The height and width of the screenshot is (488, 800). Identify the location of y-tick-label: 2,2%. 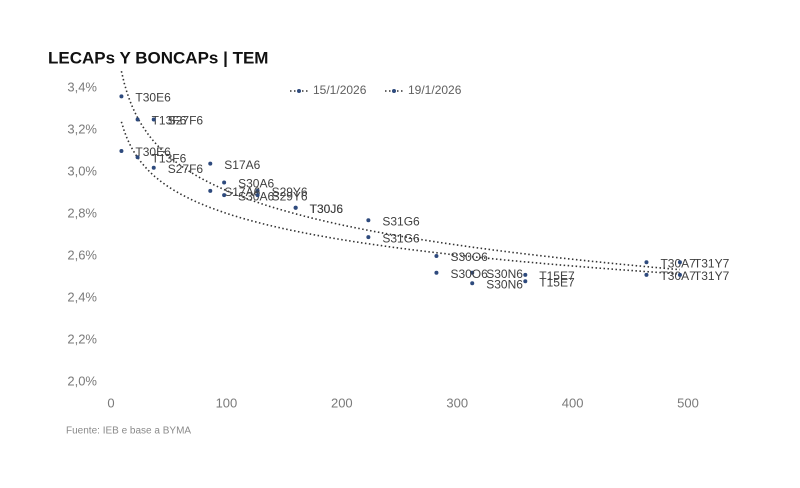
(82, 338).